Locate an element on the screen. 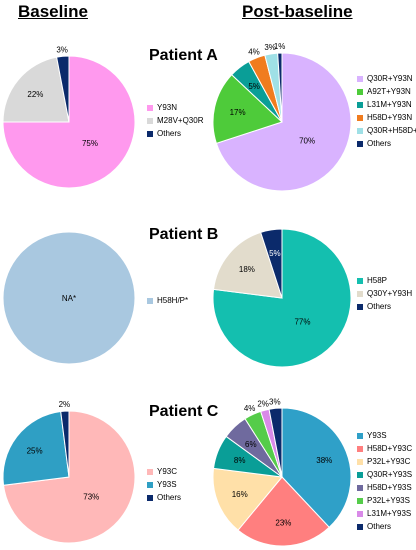 The height and width of the screenshot is (550, 416). patient-c-post-baseline-value-label: 2% is located at coordinates (263, 403).